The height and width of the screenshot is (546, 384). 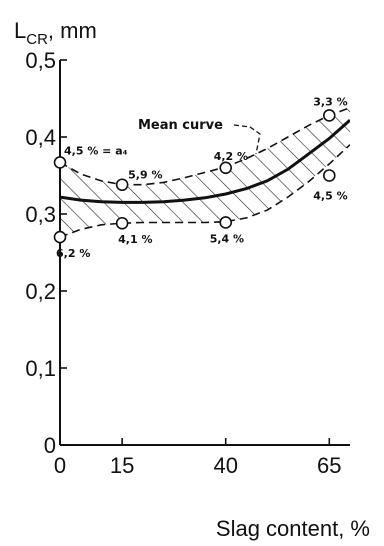 I want to click on lower-bound-line, so click(x=205, y=191).